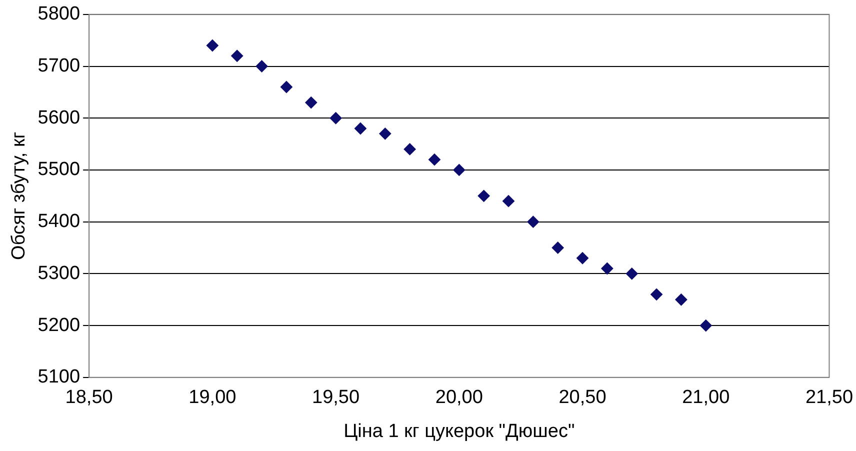 Image resolution: width=856 pixels, height=451 pixels. I want to click on x-axis-title: Ціна 1 кг цукерок "Дюшес", so click(459, 431).